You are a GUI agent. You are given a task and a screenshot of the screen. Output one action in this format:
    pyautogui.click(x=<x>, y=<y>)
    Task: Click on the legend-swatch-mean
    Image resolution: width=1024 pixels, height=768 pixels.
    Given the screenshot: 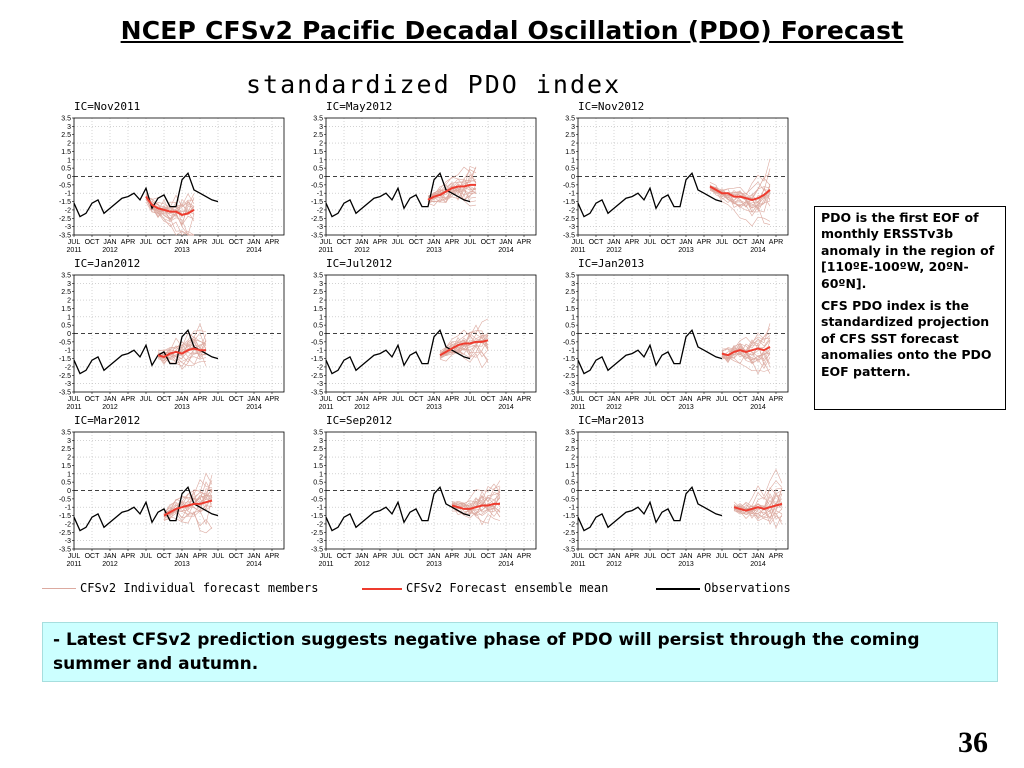 What is the action you would take?
    pyautogui.click(x=382, y=589)
    